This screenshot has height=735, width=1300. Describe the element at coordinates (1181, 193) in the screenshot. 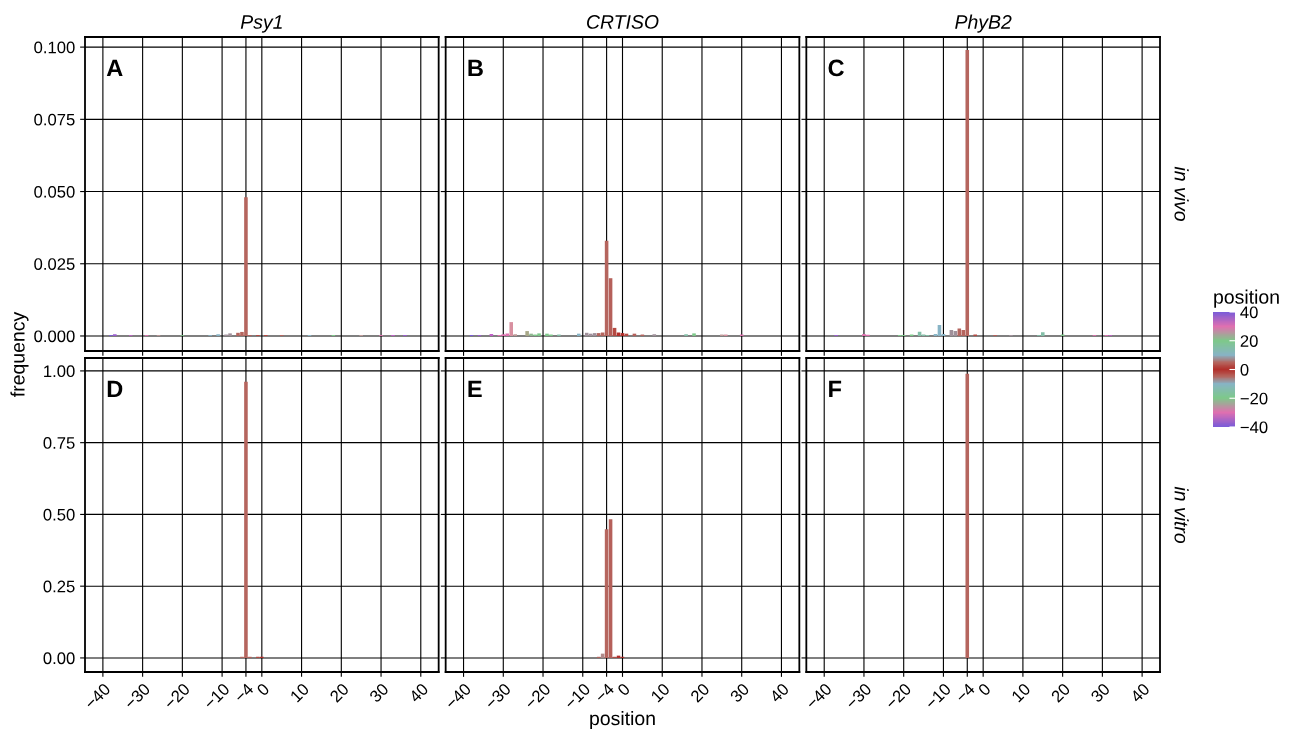

I see `text: in vivo` at that location.